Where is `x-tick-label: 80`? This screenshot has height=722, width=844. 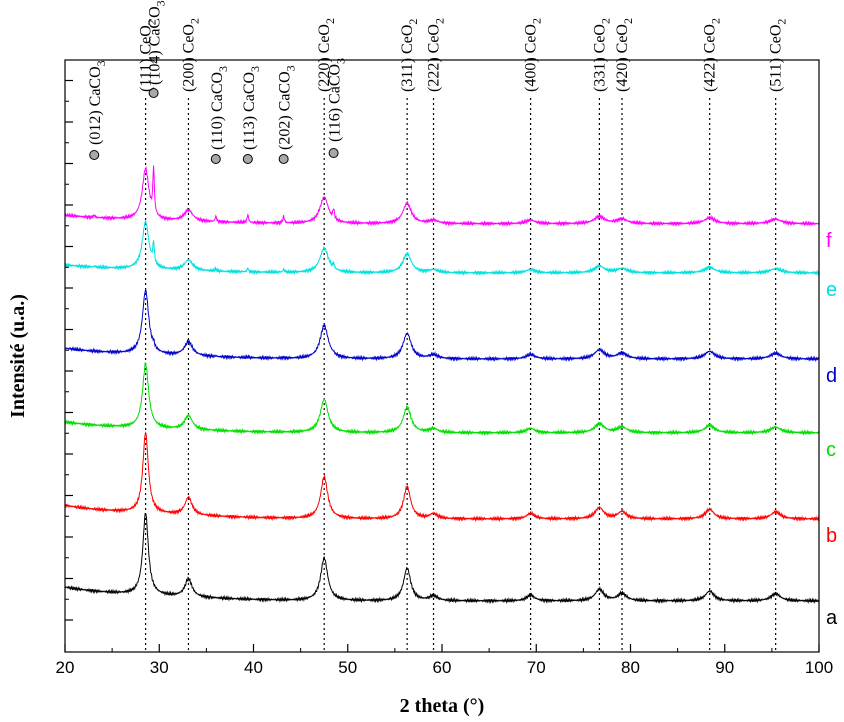
x-tick-label: 80 is located at coordinates (630, 667).